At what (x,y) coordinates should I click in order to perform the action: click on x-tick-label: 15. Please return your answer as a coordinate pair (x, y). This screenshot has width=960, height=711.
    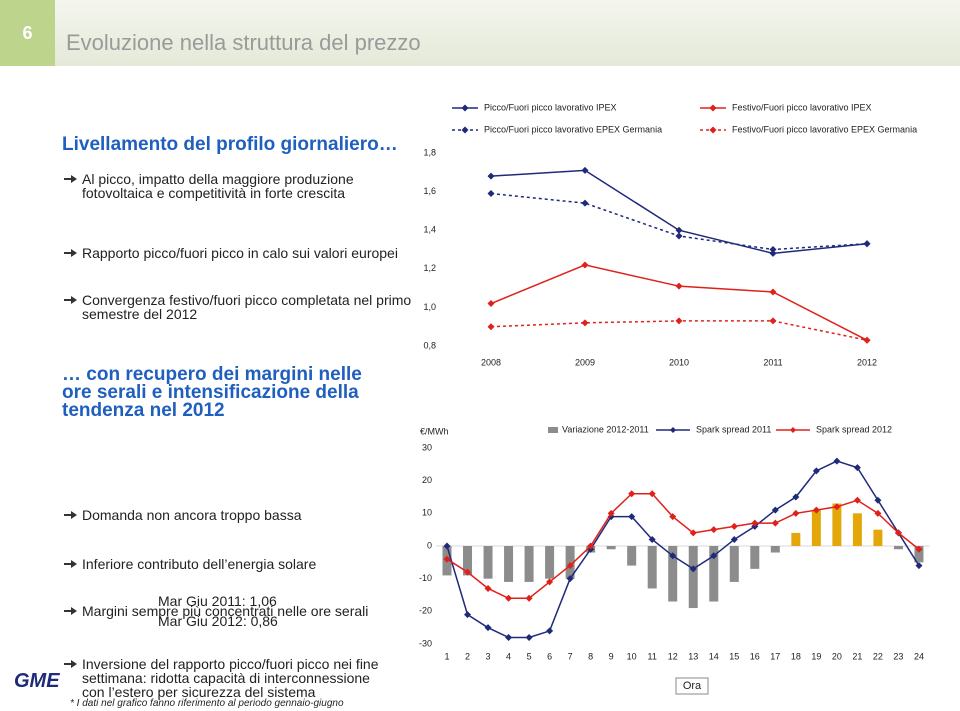
    Looking at the image, I should click on (734, 656).